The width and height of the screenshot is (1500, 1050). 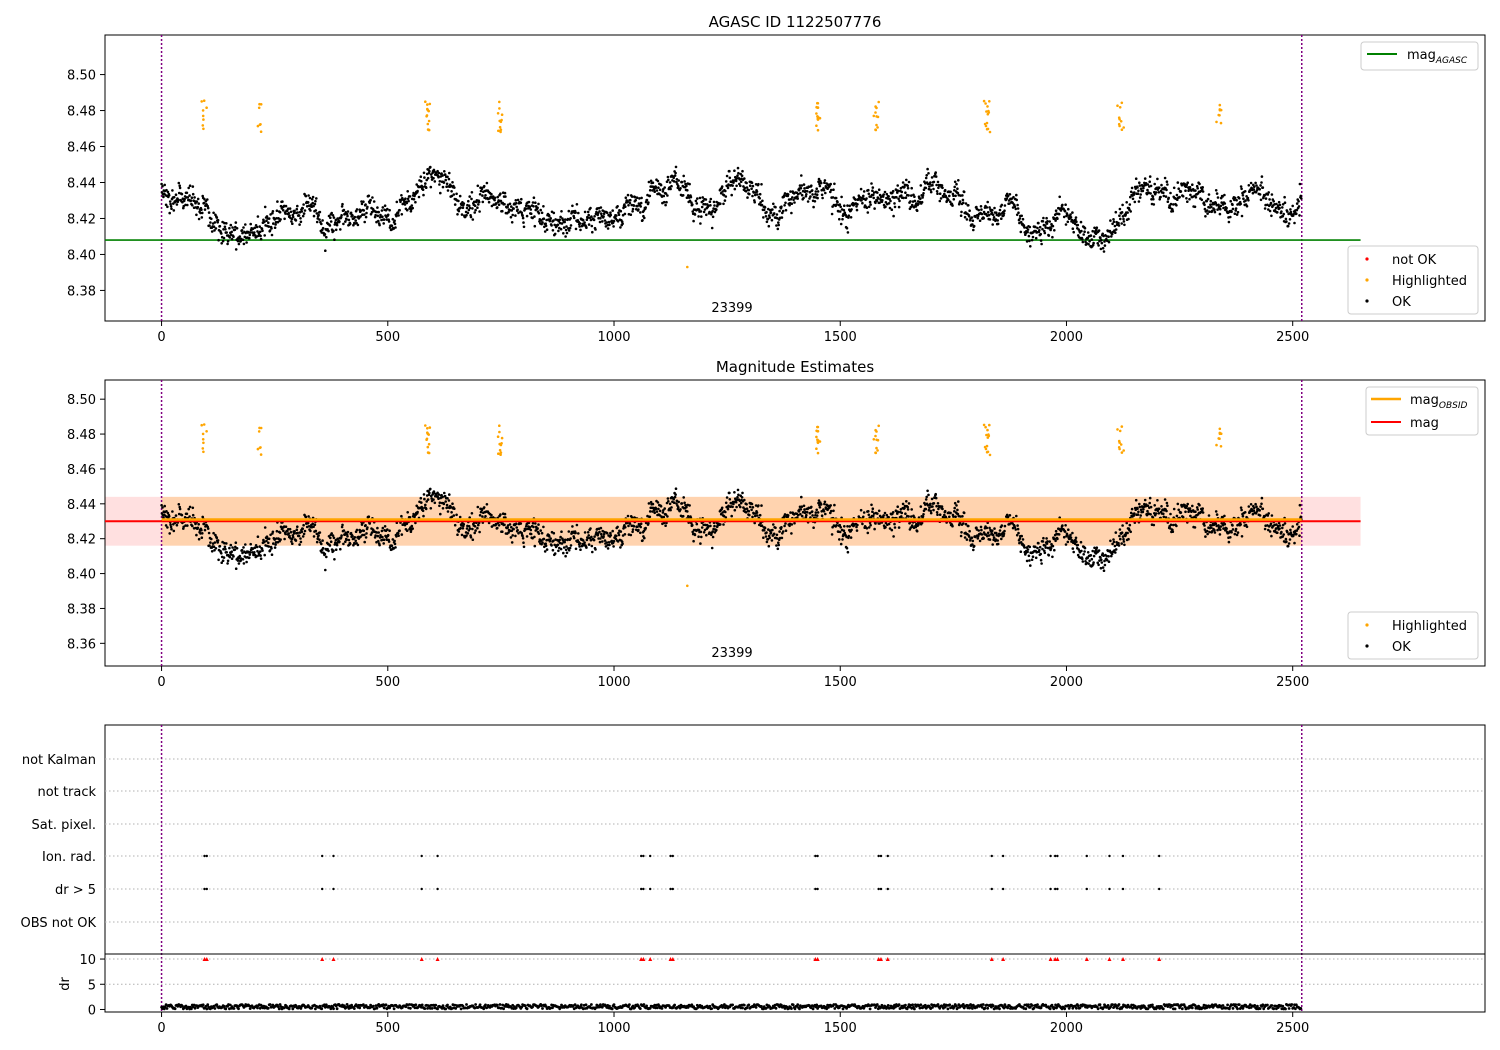 I want to click on x-tick-label: 0, so click(x=161, y=337).